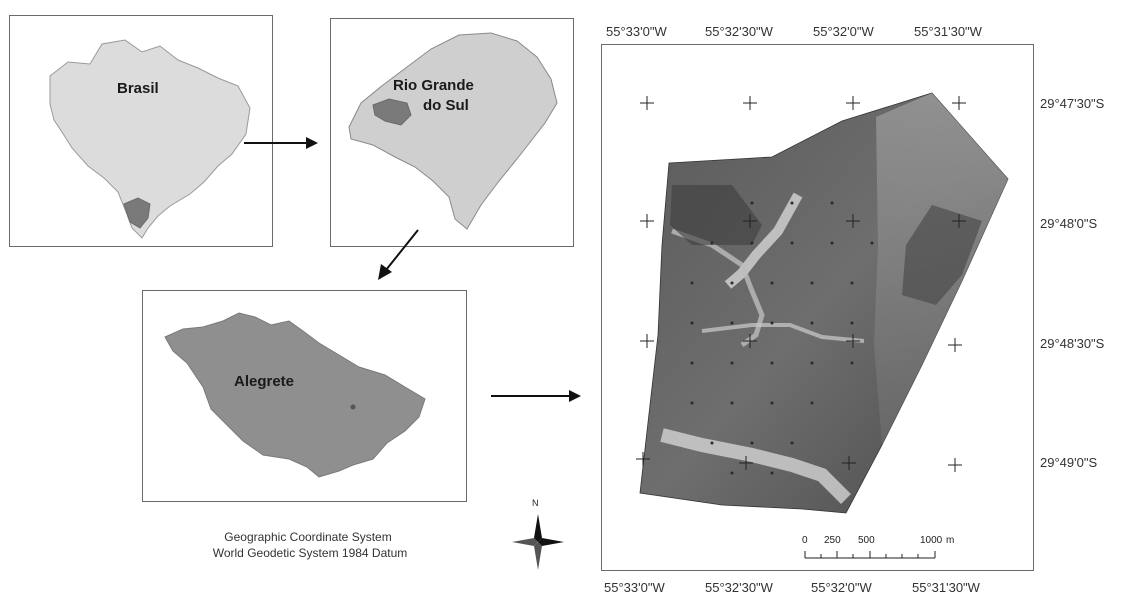 The image size is (1133, 601). What do you see at coordinates (948, 31) in the screenshot?
I see `top-tick-4: 55°31'30"W` at bounding box center [948, 31].